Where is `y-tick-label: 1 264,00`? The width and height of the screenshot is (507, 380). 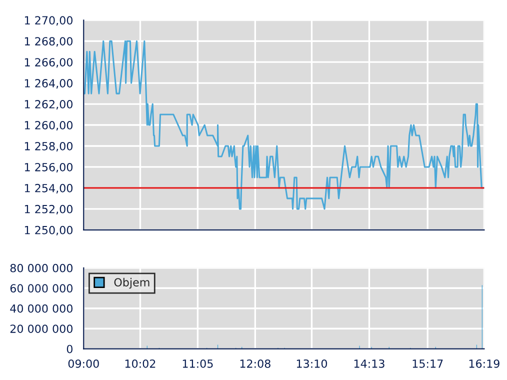 y-tick-label: 1 264,00 is located at coordinates (48, 84).